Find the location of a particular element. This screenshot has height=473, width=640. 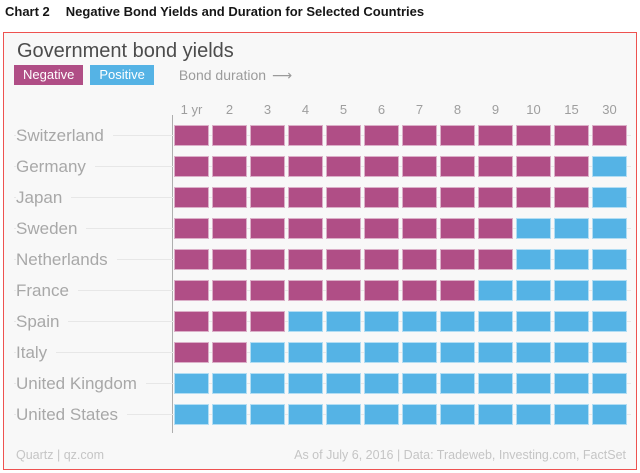

country-label: United States is located at coordinates (72, 414).